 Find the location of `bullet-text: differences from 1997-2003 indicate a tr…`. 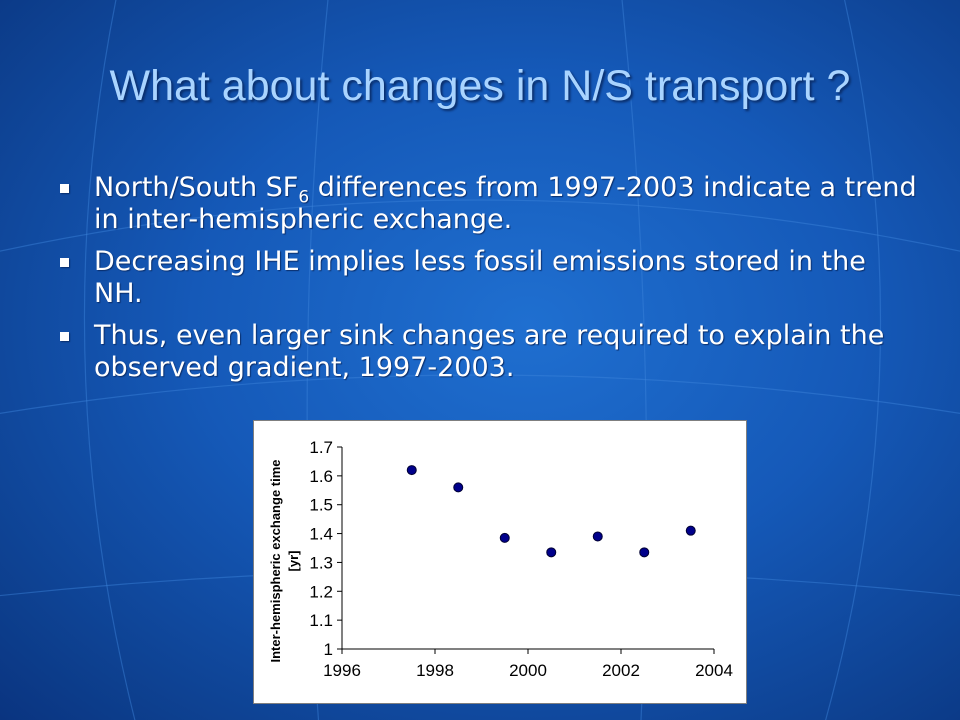

bullet-text: differences from 1997-2003 indicate a tr… is located at coordinates (505, 203).